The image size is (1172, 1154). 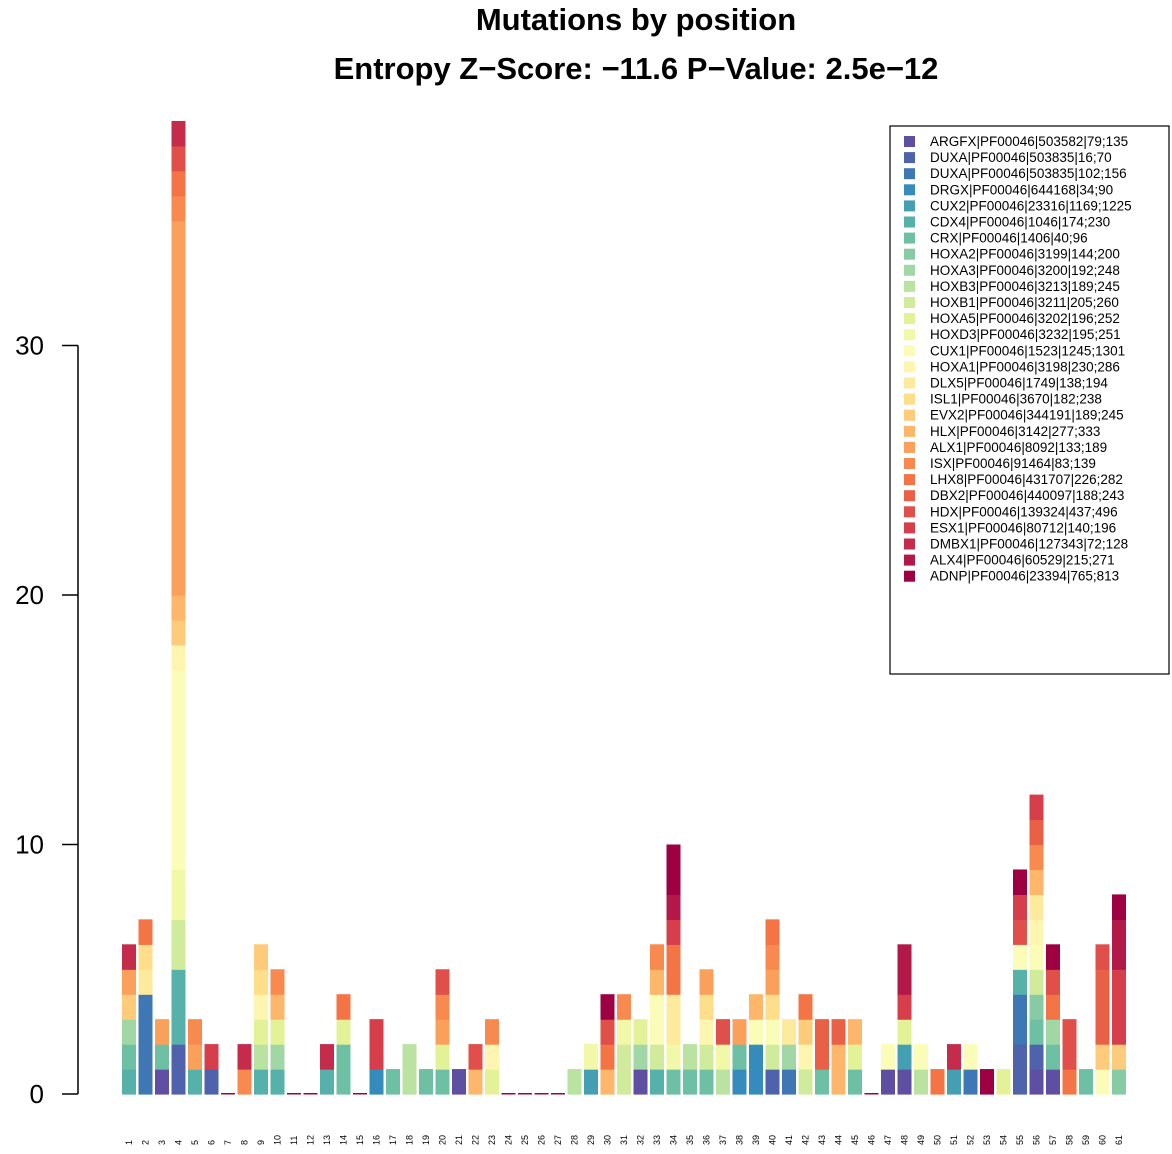 What do you see at coordinates (1015, 431) in the screenshot?
I see `legend-label: HLX|PF00046|3142|277;333` at bounding box center [1015, 431].